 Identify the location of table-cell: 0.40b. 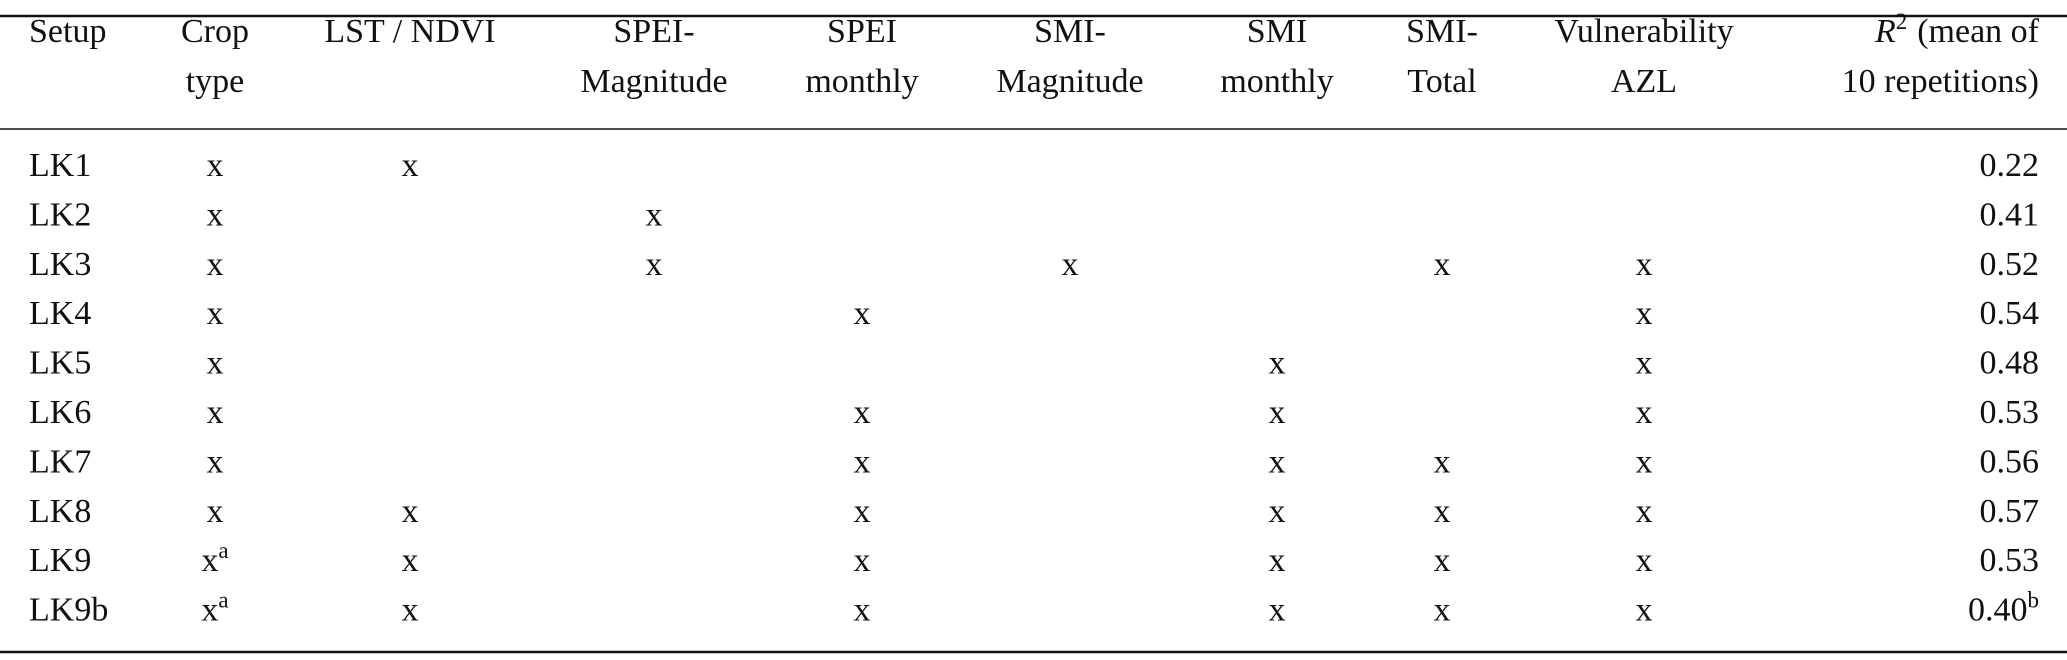
(2003, 608).